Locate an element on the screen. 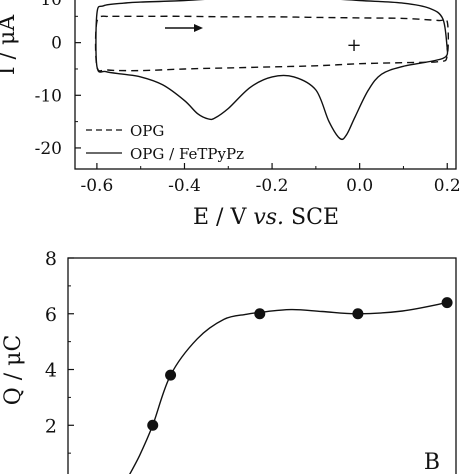 The width and height of the screenshot is (474, 474). y-tick-label: 2 is located at coordinates (51, 426).